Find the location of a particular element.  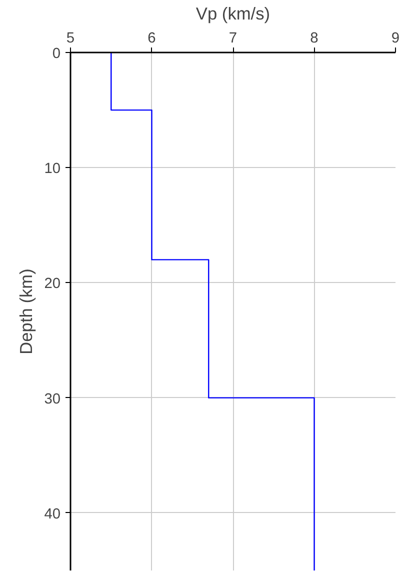

x-axis-title: Vp (km/s) is located at coordinates (233, 14).